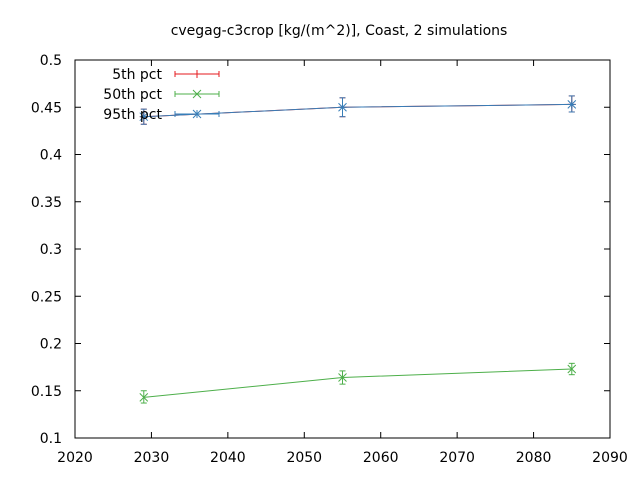  What do you see at coordinates (46, 392) in the screenshot?
I see `y-tick-label: 0.15` at bounding box center [46, 392].